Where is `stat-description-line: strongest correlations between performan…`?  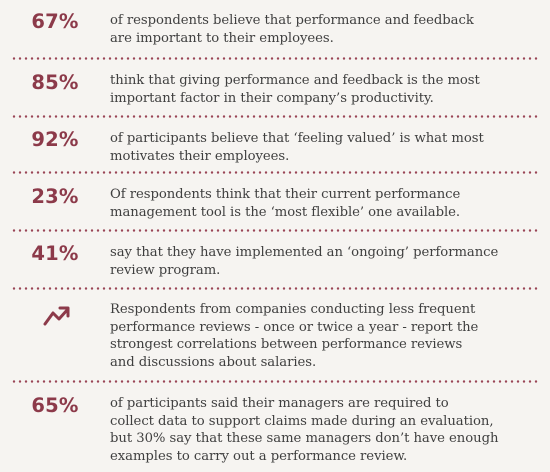
stat-description-line: strongest correlations between performan… is located at coordinates (286, 344).